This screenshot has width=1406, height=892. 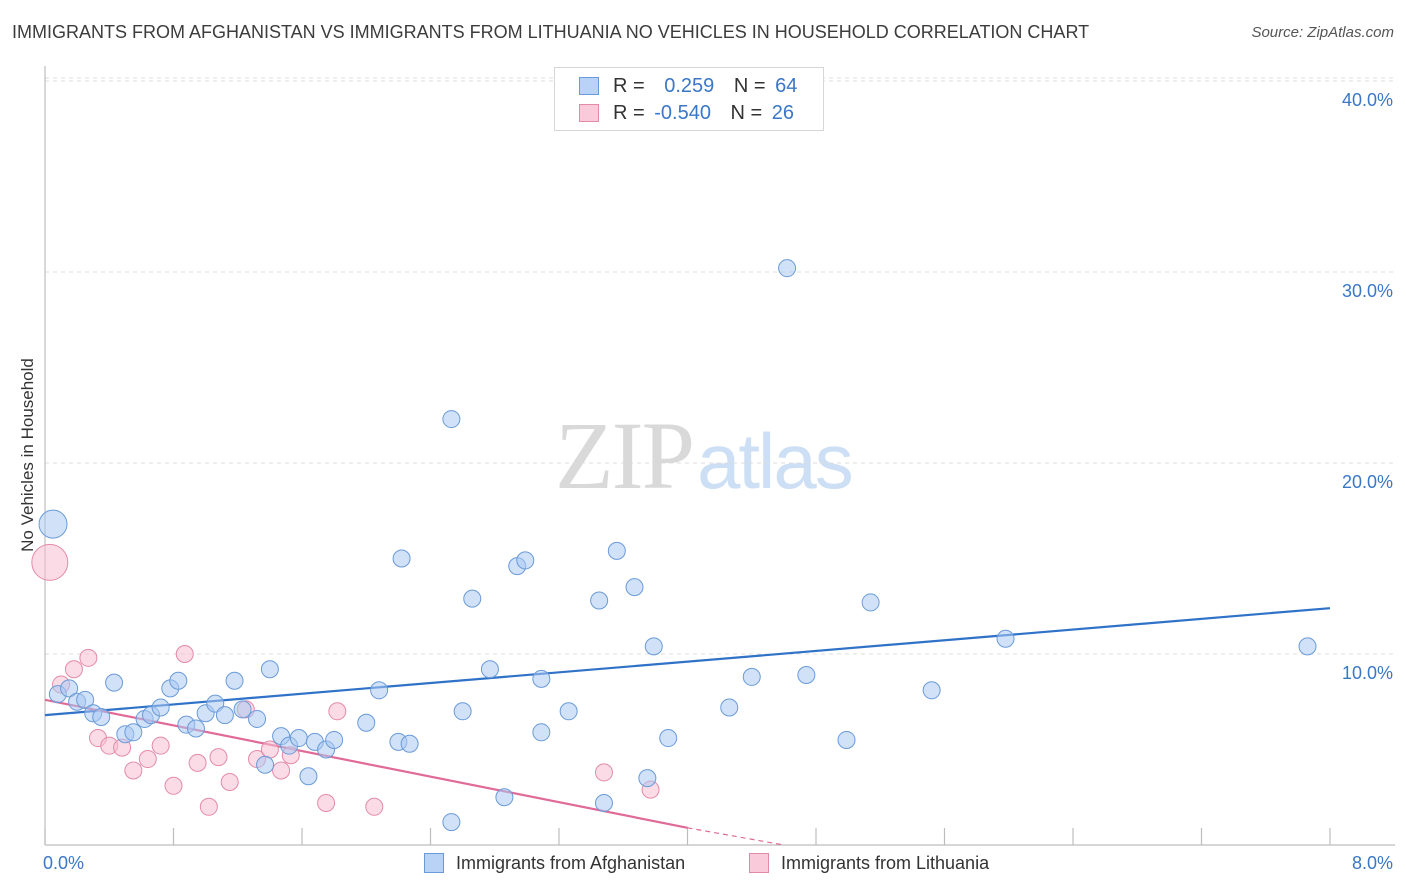 I want to click on lithuania-legend-swatch, so click(x=759, y=863).